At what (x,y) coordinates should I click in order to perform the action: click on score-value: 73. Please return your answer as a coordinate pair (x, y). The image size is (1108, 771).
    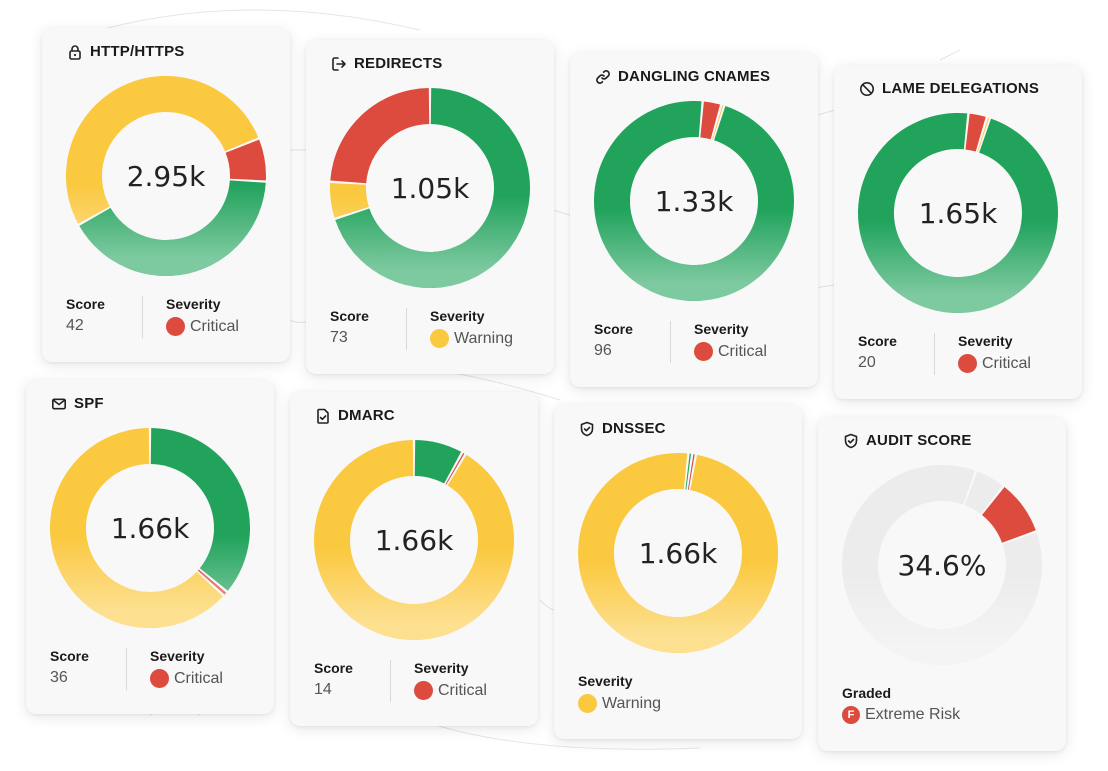
    Looking at the image, I should click on (339, 337).